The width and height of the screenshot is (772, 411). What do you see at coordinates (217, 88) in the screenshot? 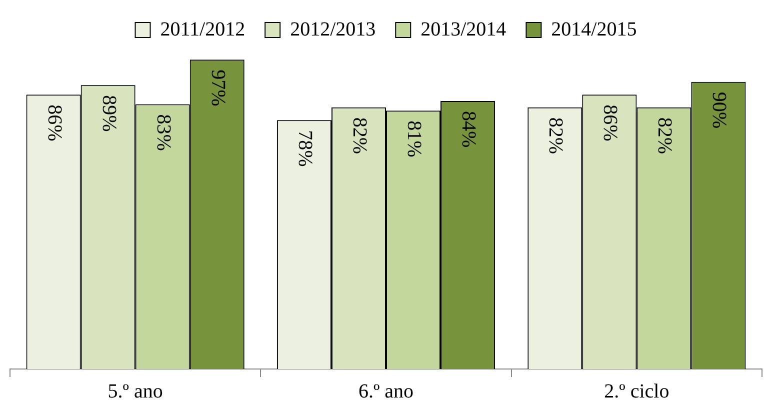
I see `data-label: 97%` at bounding box center [217, 88].